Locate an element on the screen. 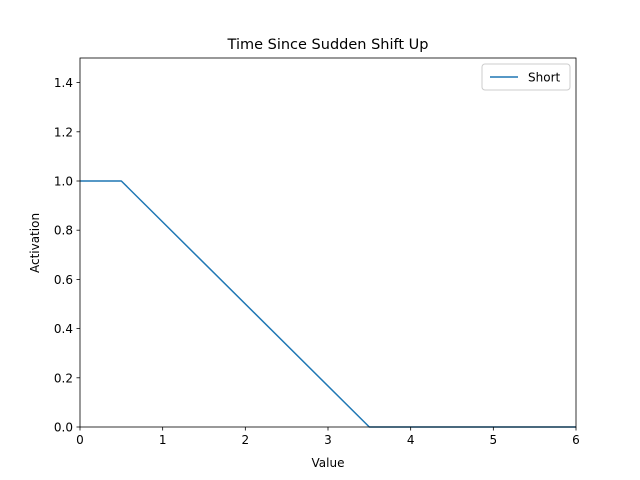 This screenshot has height=480, width=640. y-tick-label: 1.0 is located at coordinates (63, 182).